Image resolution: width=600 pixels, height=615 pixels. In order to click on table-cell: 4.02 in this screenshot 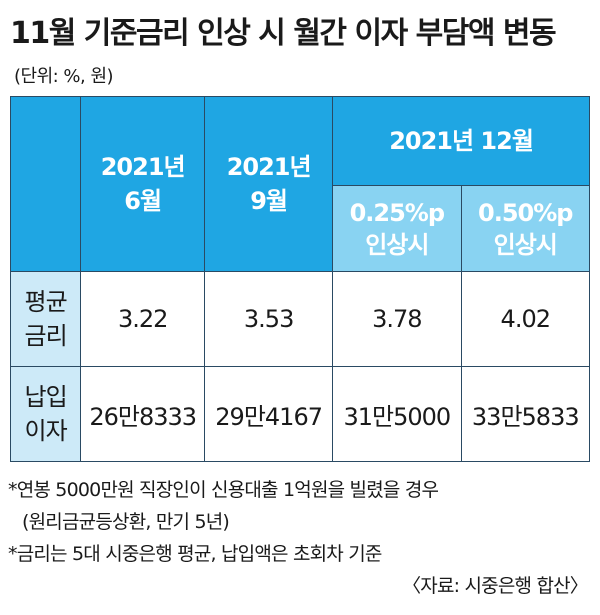, I will do `click(525, 319)`.